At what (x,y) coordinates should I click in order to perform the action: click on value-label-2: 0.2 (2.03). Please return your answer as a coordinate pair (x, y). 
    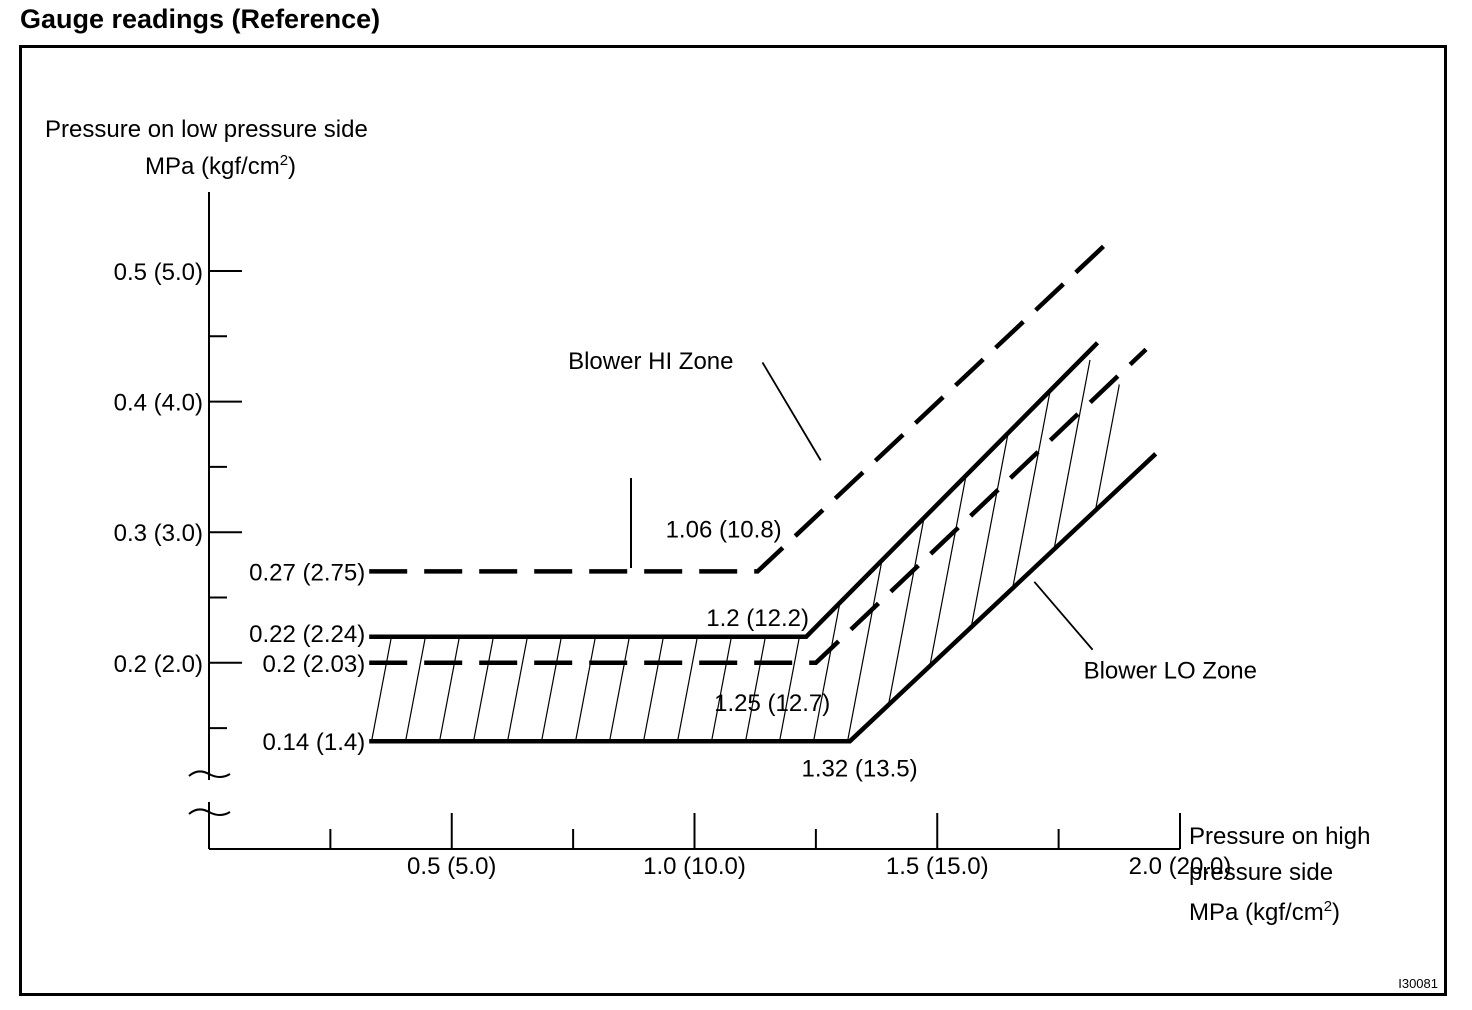
    Looking at the image, I should click on (313, 664).